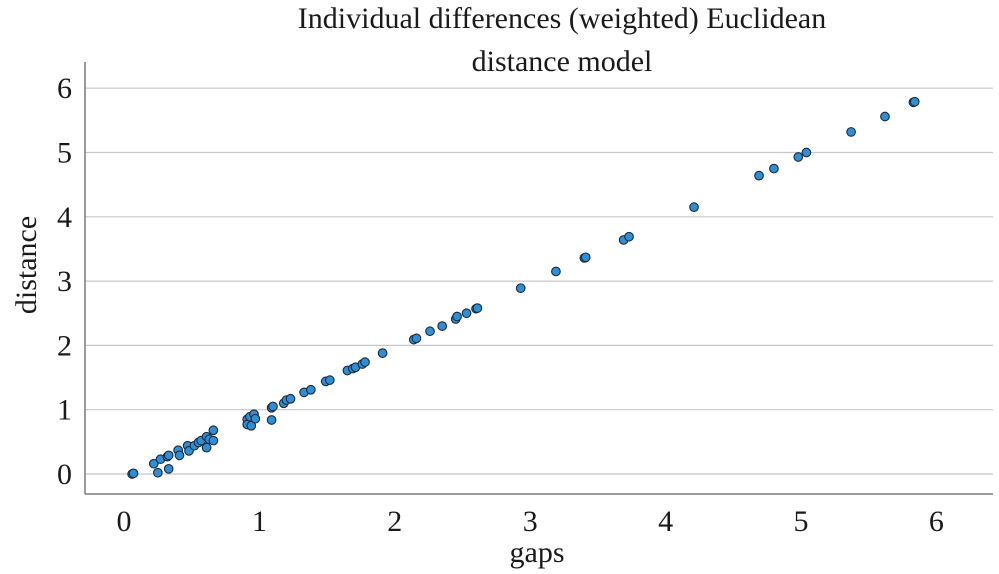  I want to click on x-tick-label: 1, so click(259, 521).